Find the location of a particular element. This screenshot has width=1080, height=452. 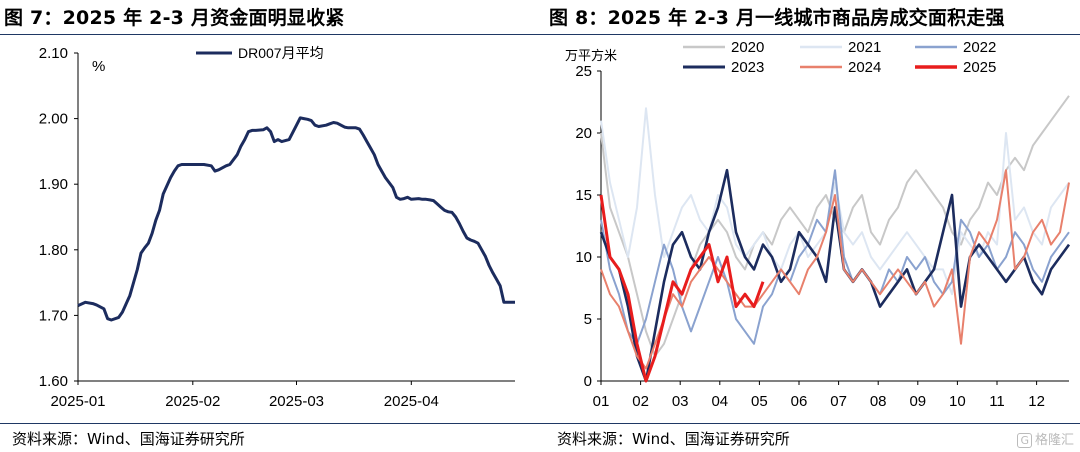

left-top-rule is located at coordinates (272, 34).